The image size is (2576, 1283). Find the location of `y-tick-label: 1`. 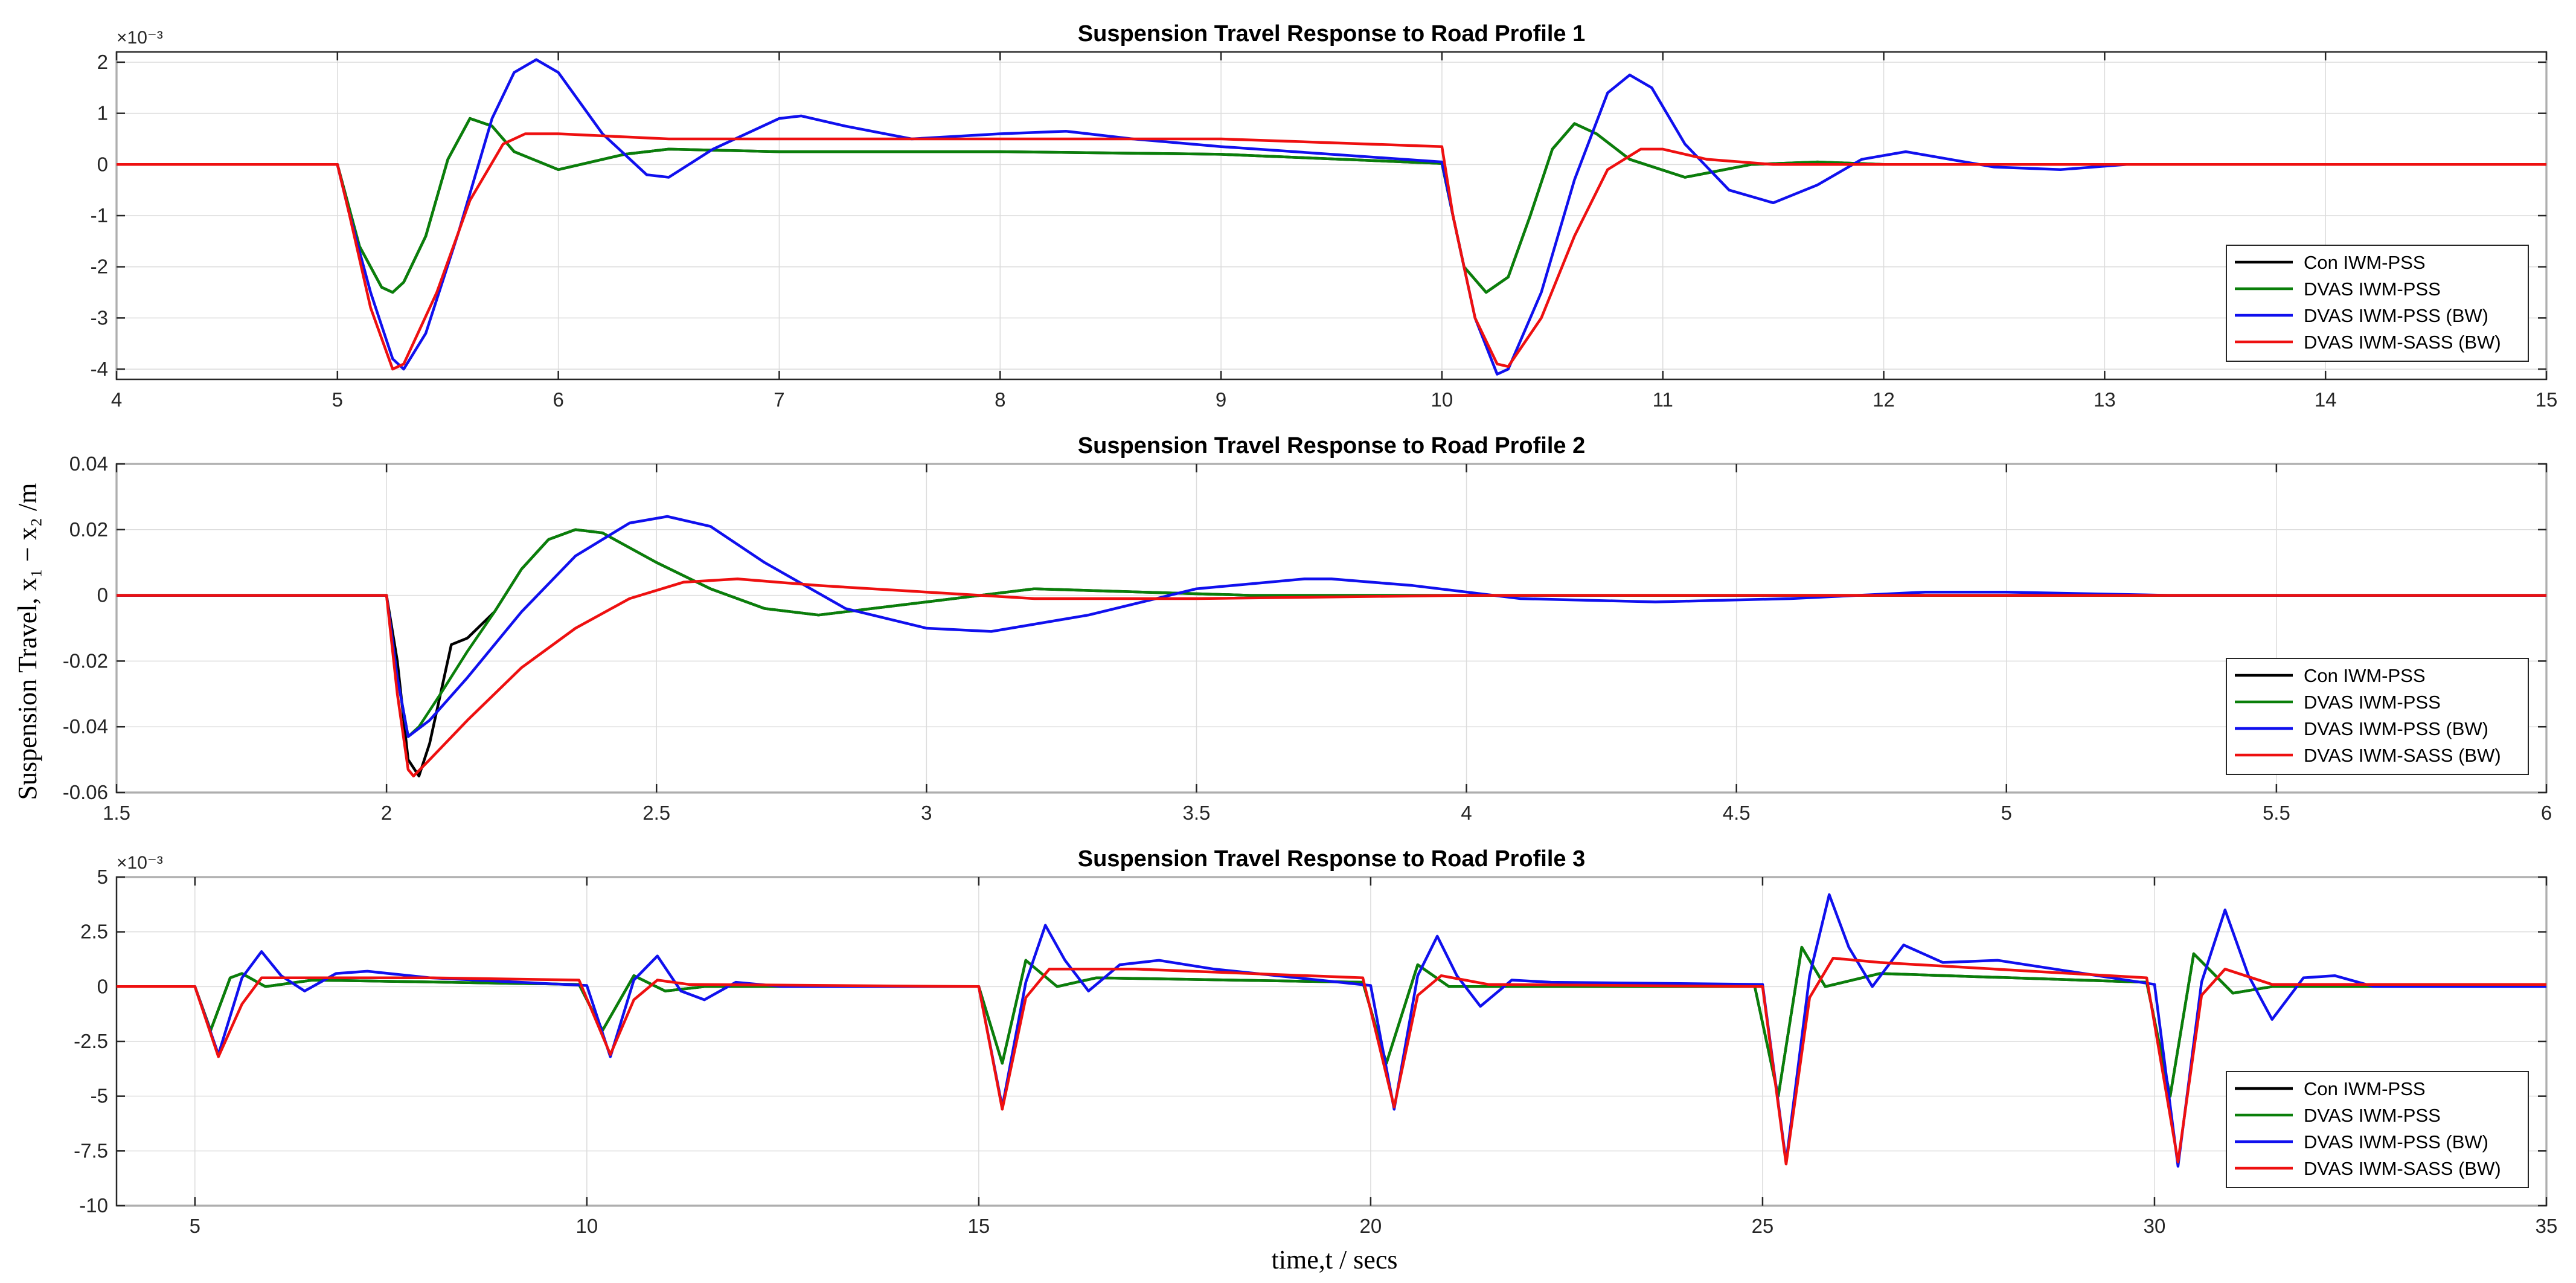

y-tick-label: 1 is located at coordinates (102, 113).